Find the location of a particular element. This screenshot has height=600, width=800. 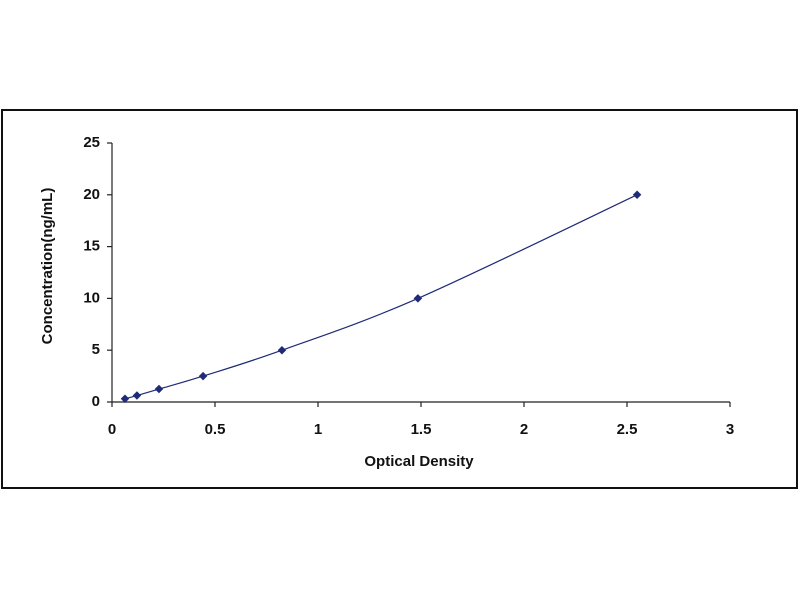

y-tick-label: 5 is located at coordinates (96, 349).